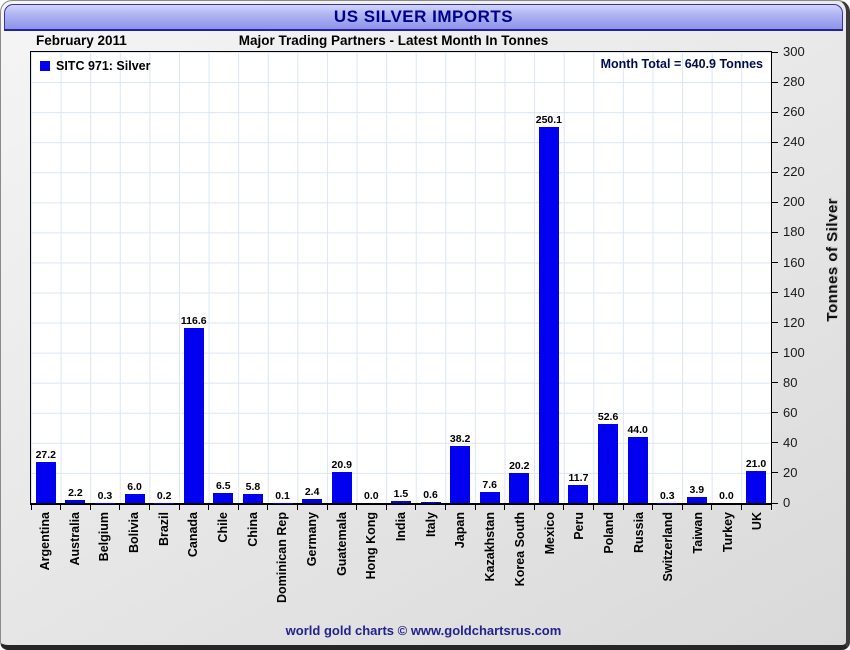  I want to click on x-label-slot: Peru, so click(579, 568).